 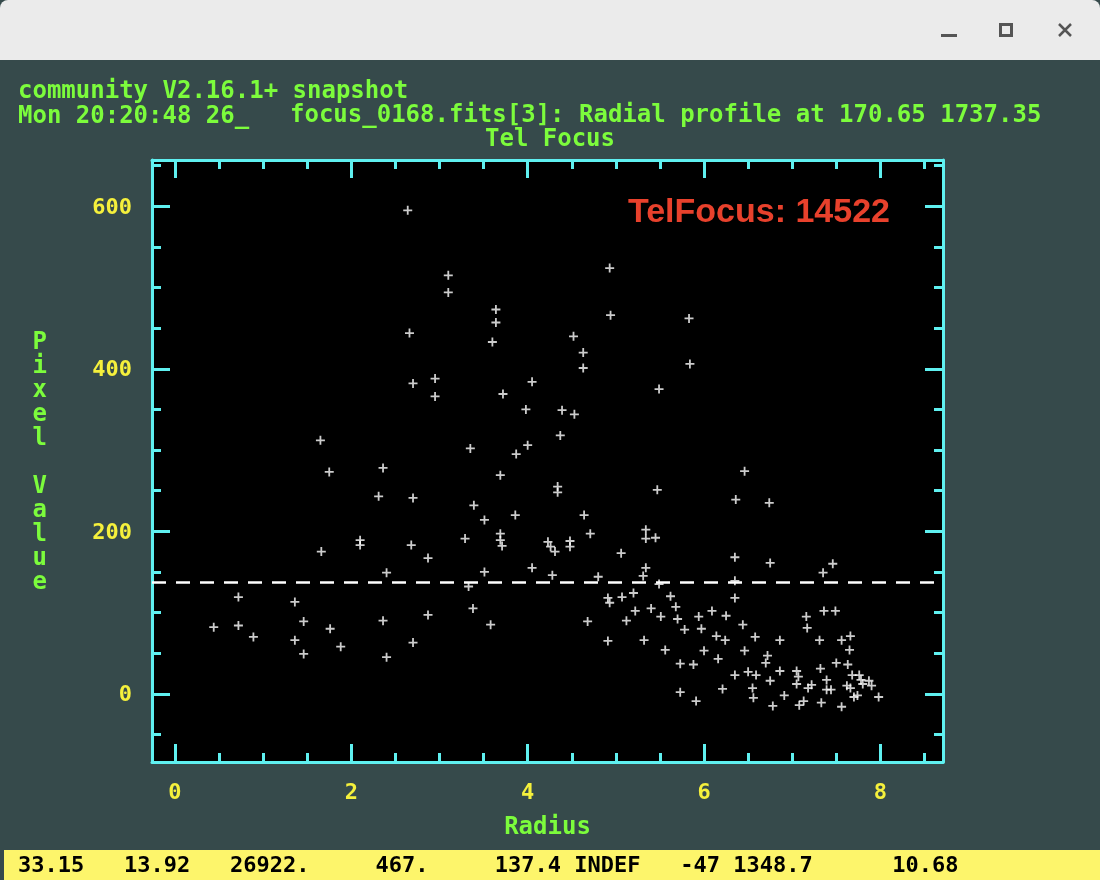 I want to click on x-tick-label: 0, so click(x=175, y=791).